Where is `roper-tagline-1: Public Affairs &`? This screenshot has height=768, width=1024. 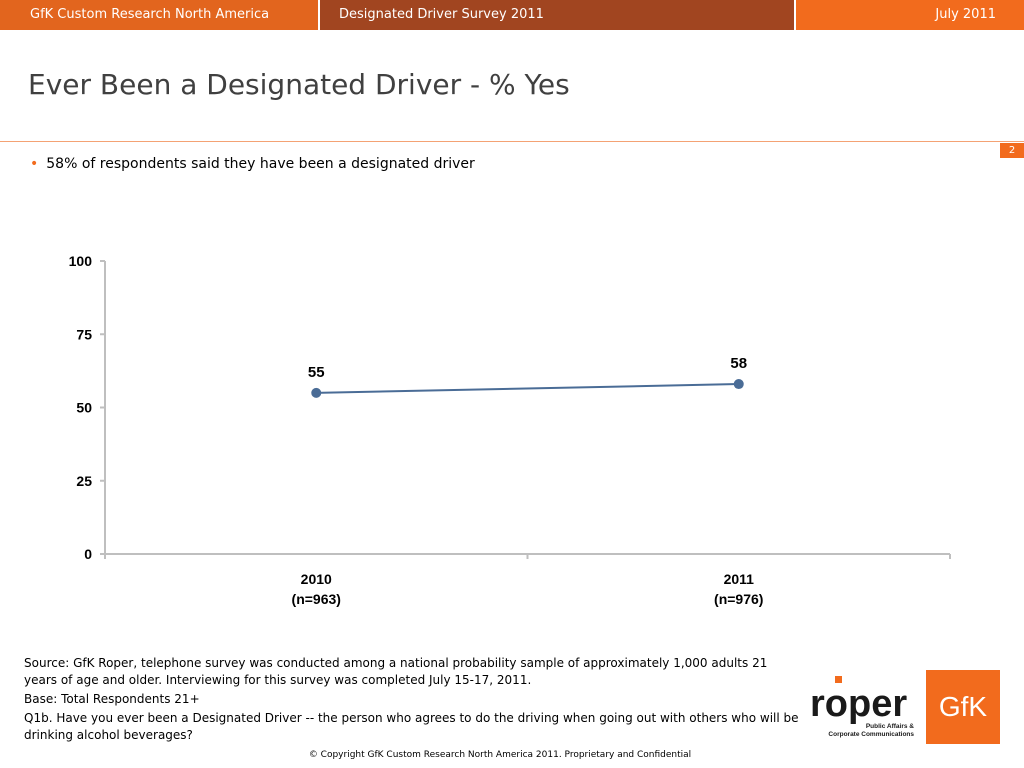 roper-tagline-1: Public Affairs & is located at coordinates (890, 726).